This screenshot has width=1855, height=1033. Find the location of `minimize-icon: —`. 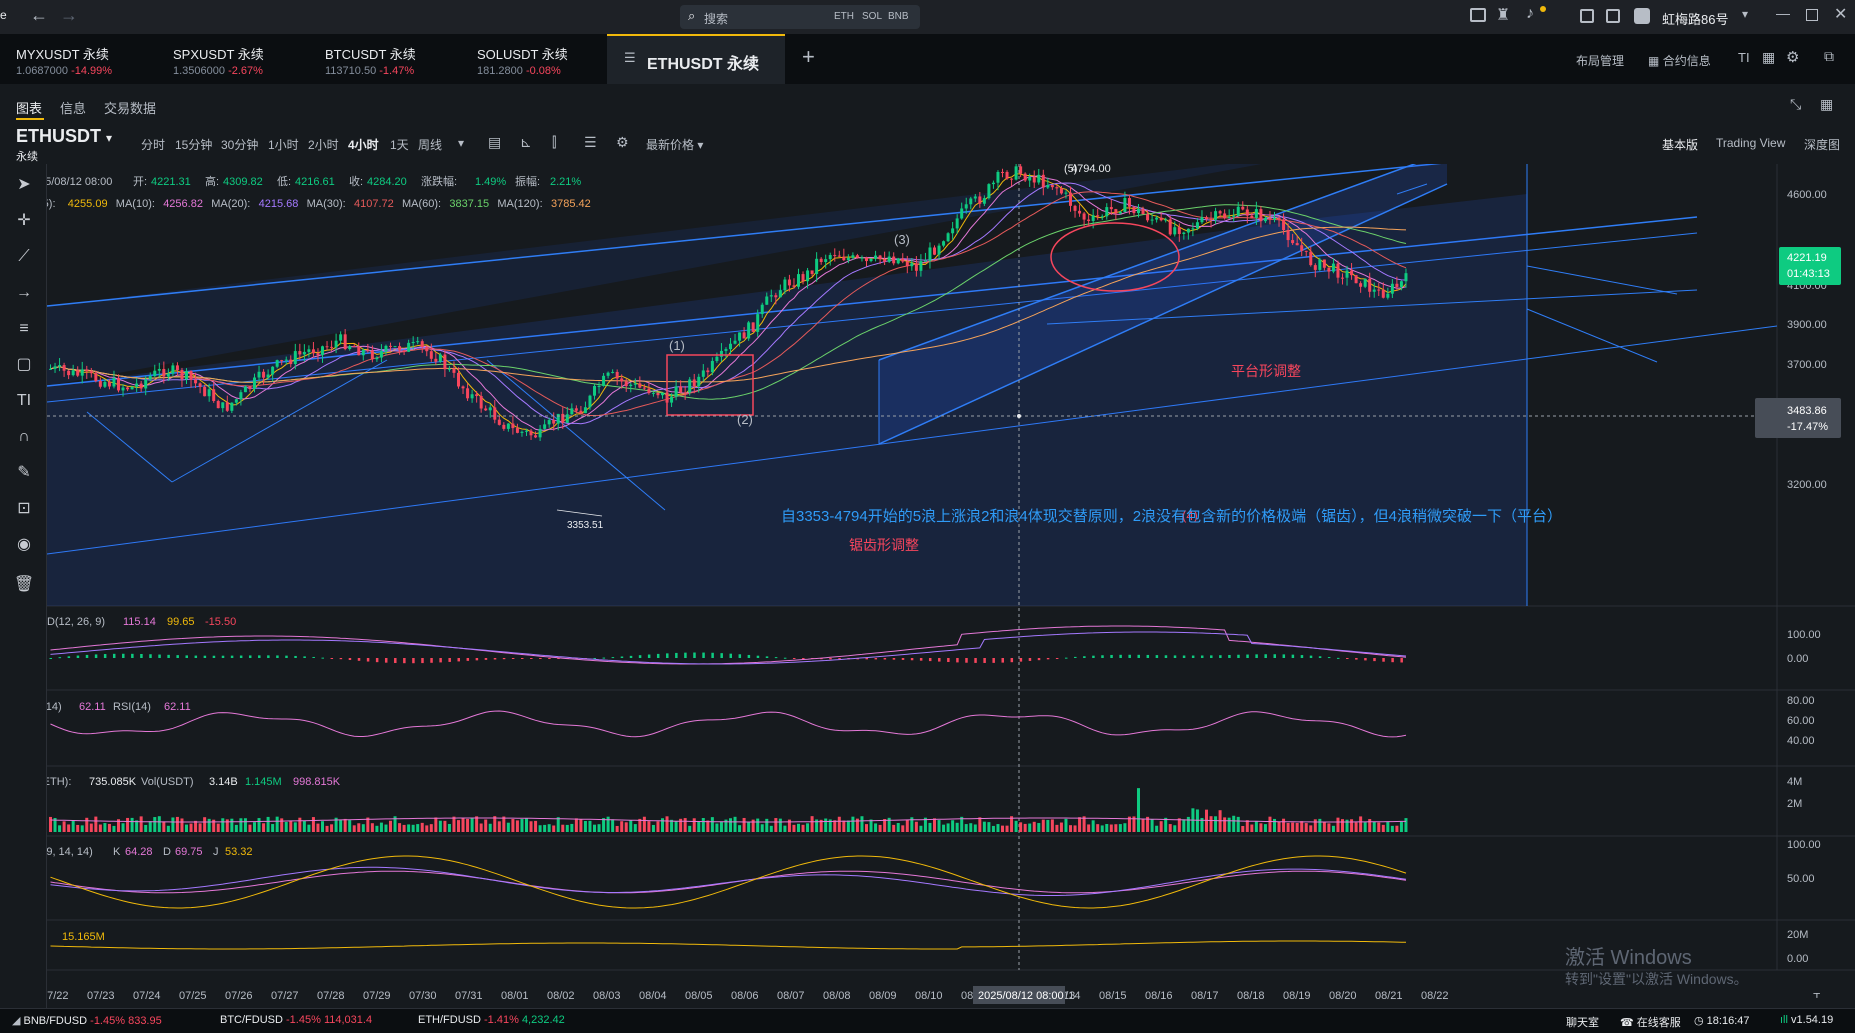

minimize-icon: — is located at coordinates (1783, 13).